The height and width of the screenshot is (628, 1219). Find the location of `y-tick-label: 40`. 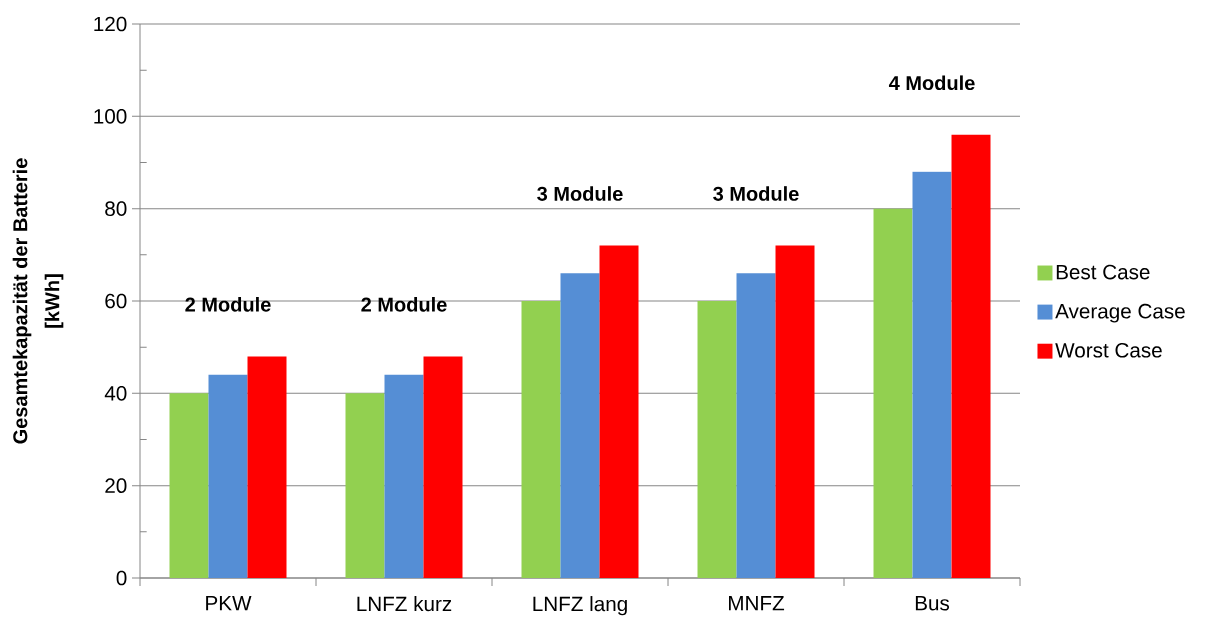

y-tick-label: 40 is located at coordinates (115, 393).